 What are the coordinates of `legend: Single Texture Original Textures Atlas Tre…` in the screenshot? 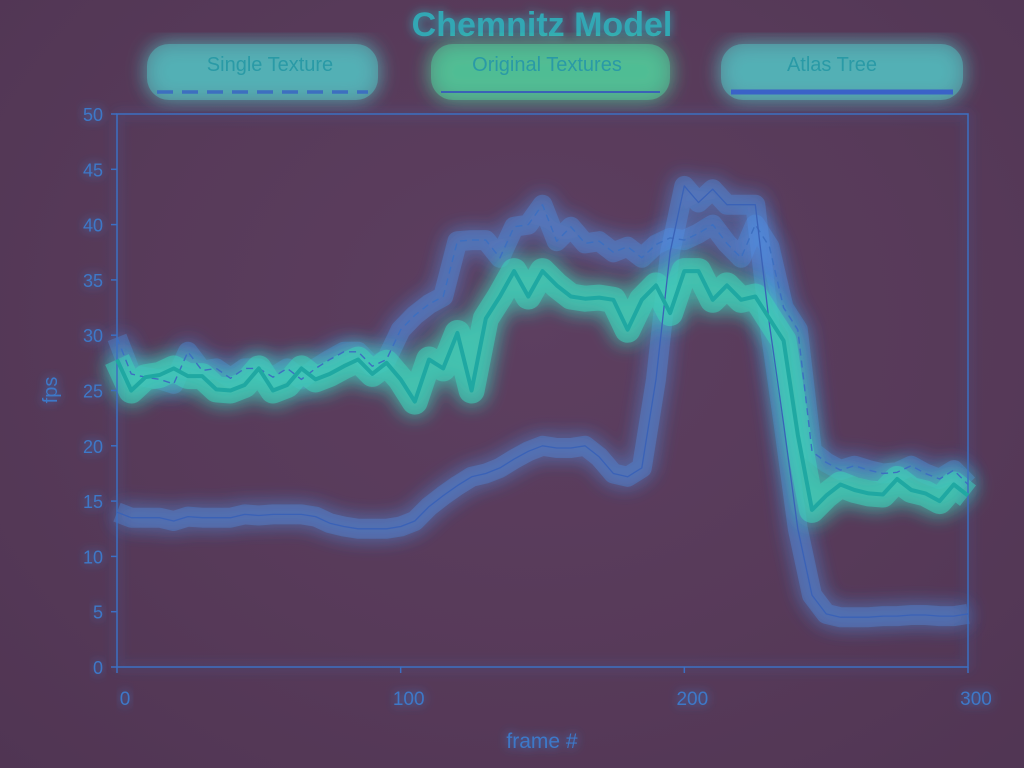 It's located at (555, 72).